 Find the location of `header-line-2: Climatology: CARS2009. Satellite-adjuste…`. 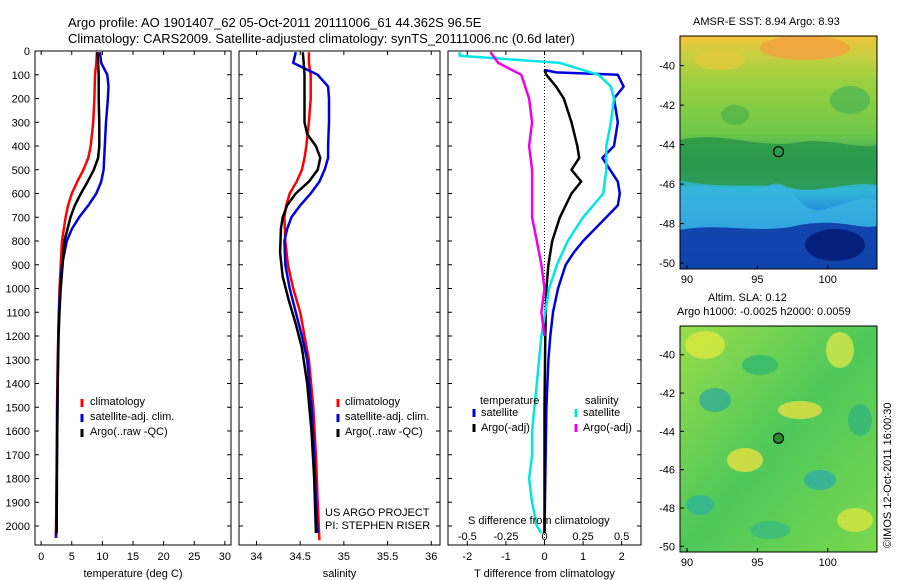

header-line-2: Climatology: CARS2009. Satellite-adjuste… is located at coordinates (321, 38).